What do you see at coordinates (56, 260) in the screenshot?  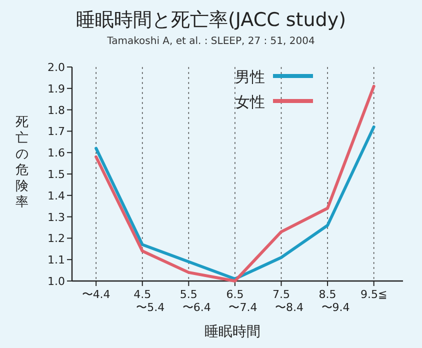 I see `ytick: 1.1` at bounding box center [56, 260].